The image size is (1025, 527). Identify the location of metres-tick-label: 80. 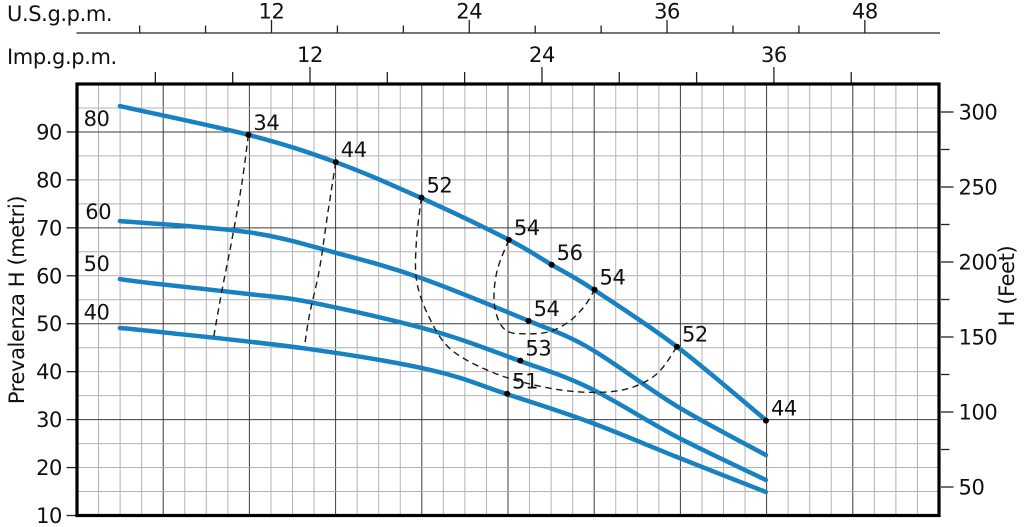
(49, 180).